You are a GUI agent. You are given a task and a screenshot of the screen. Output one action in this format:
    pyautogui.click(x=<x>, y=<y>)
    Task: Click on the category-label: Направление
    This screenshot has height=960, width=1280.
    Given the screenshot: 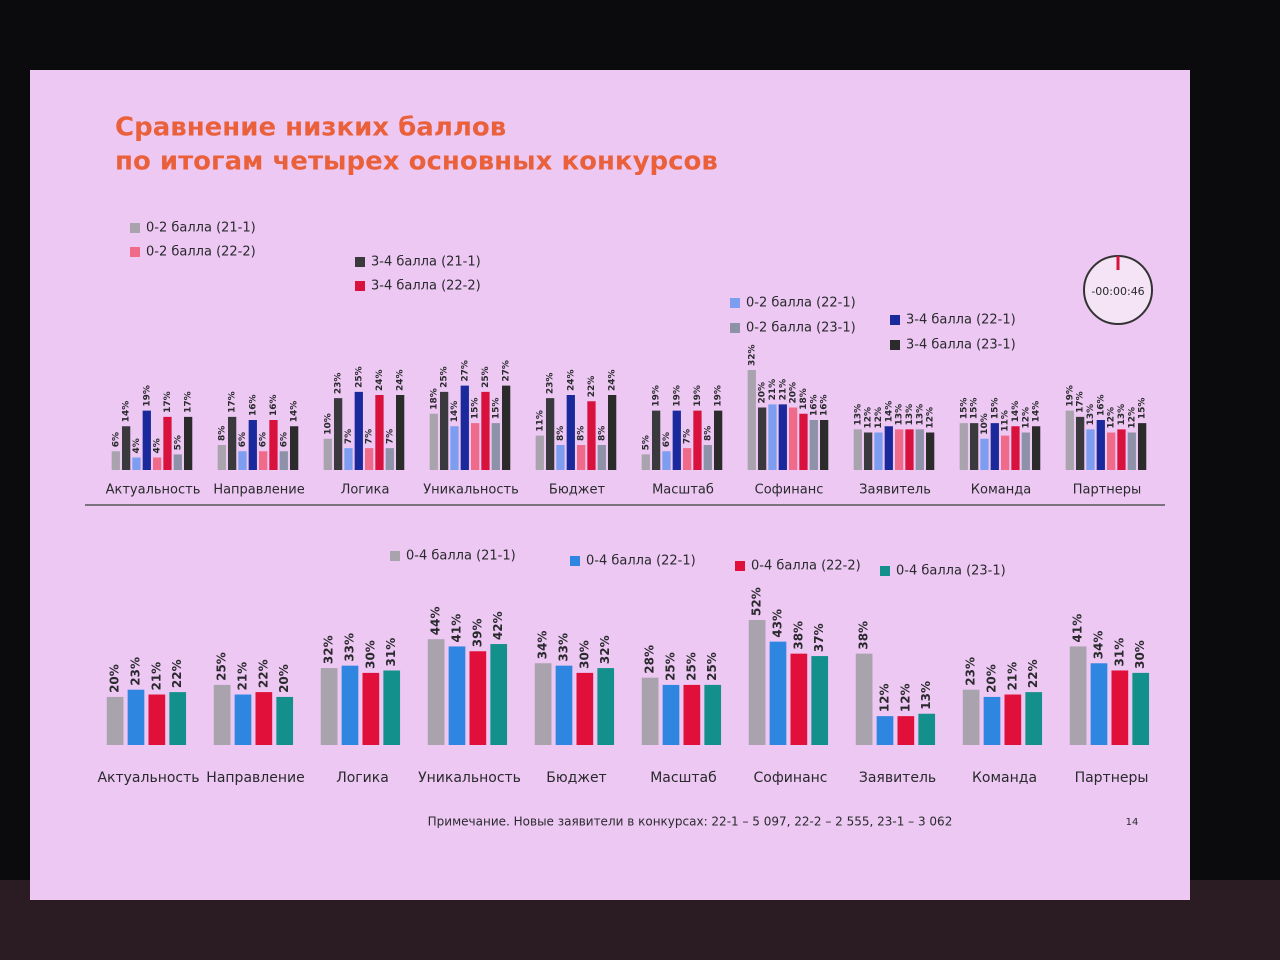 What is the action you would take?
    pyautogui.click(x=255, y=778)
    